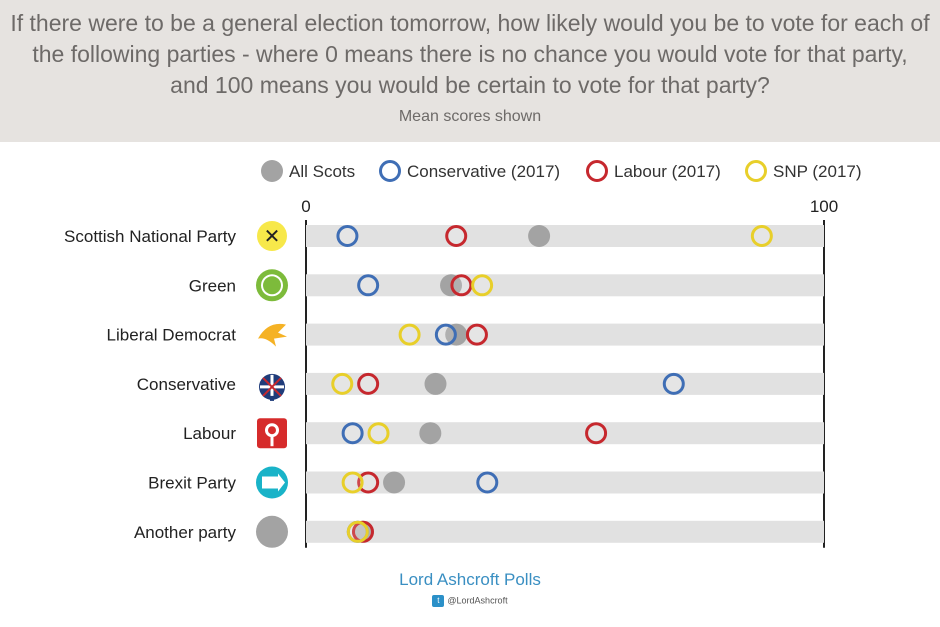  I want to click on row-label-green: Green, so click(212, 285).